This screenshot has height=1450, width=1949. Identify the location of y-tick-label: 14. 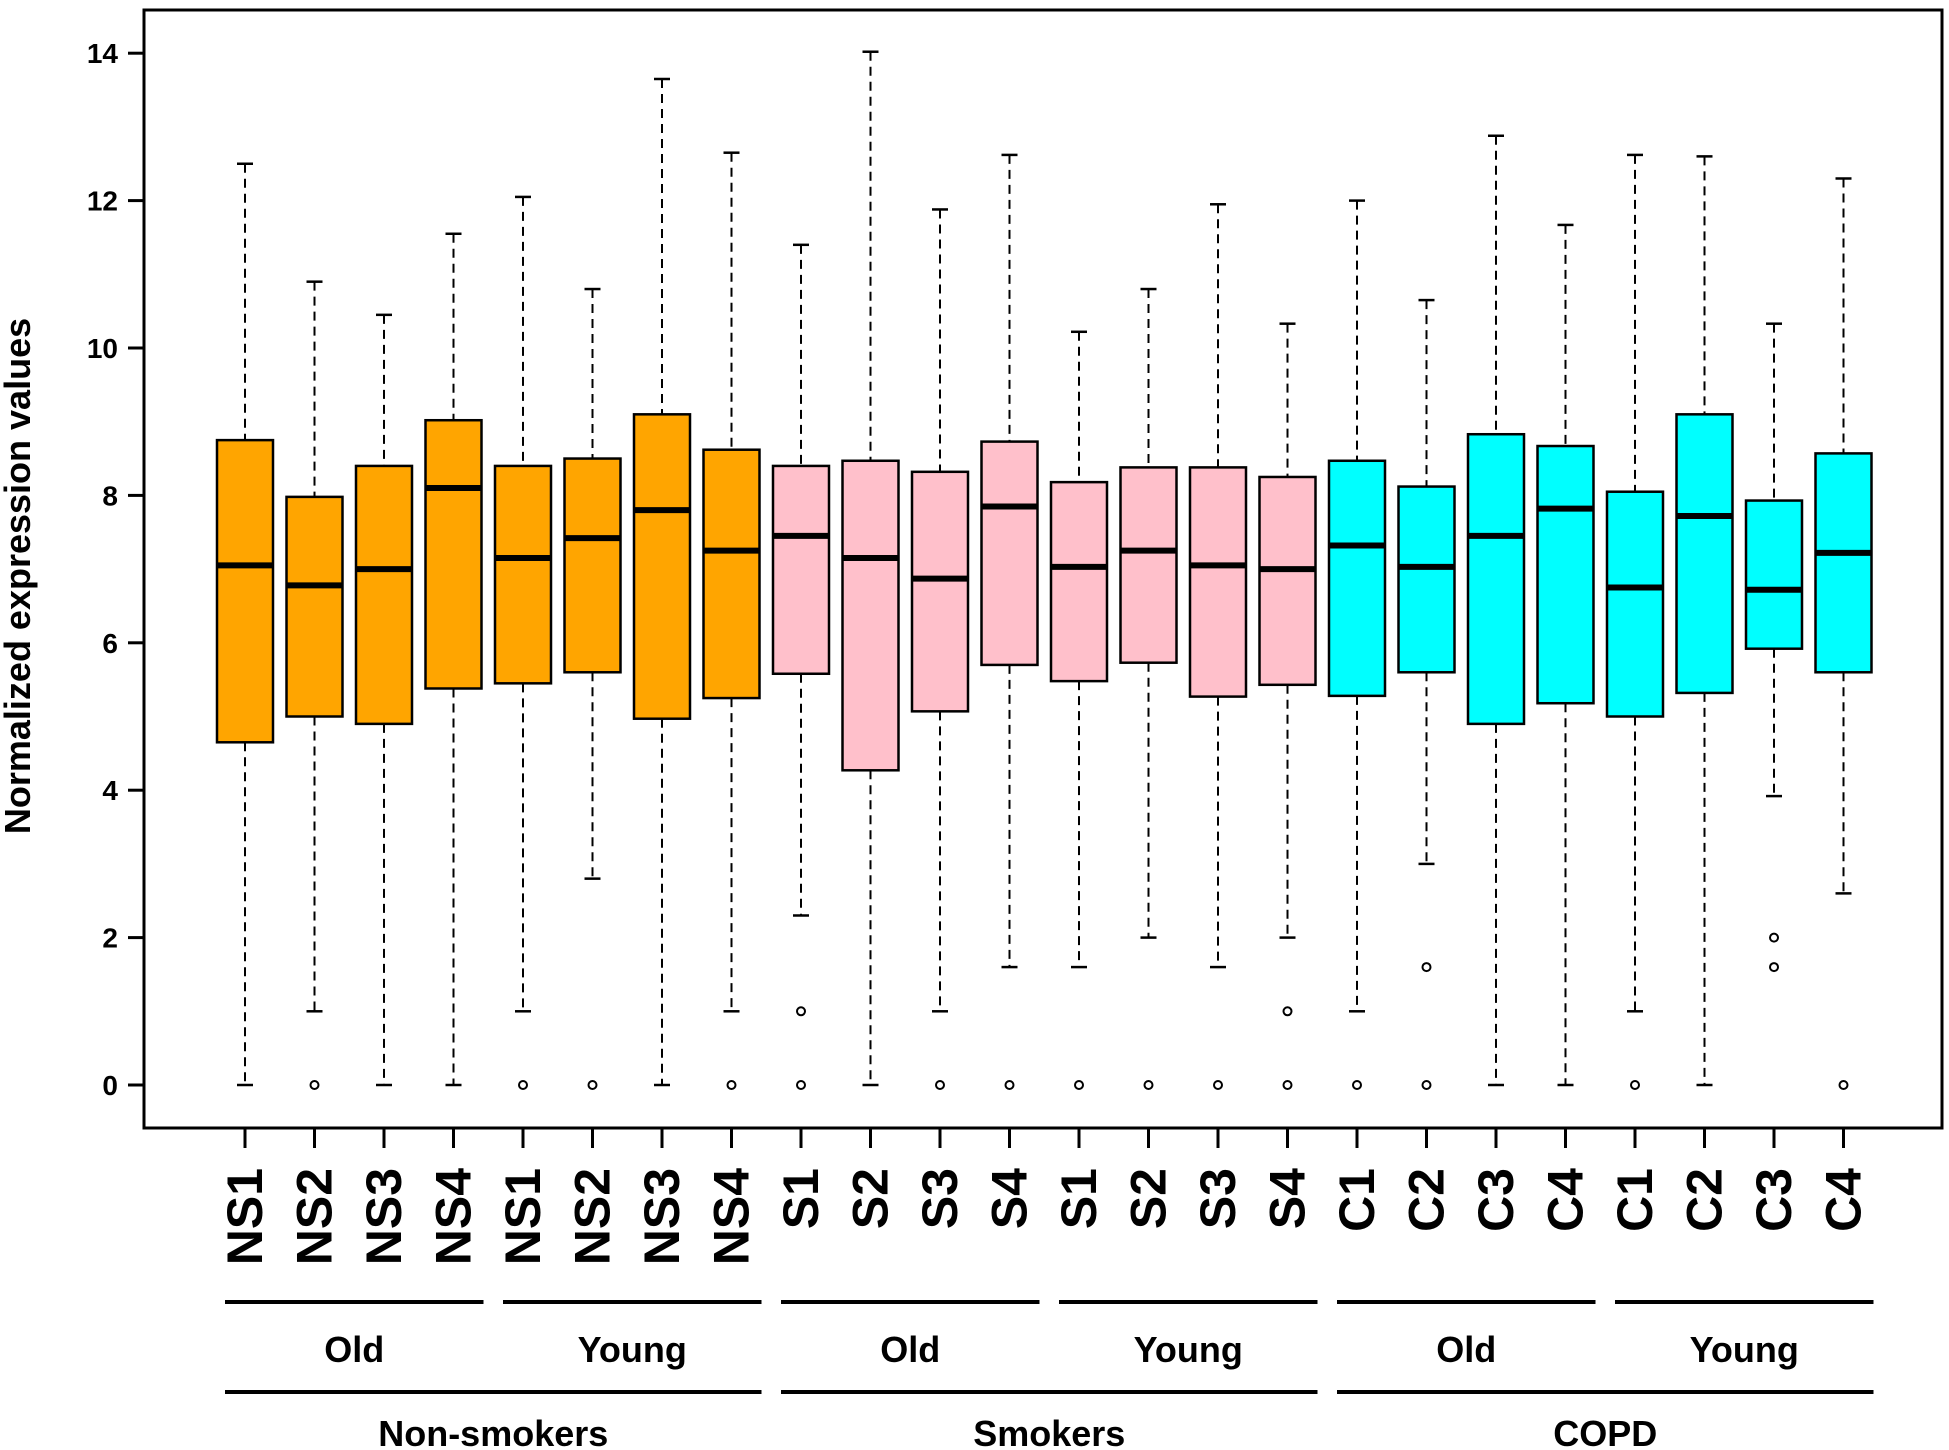
(103, 53).